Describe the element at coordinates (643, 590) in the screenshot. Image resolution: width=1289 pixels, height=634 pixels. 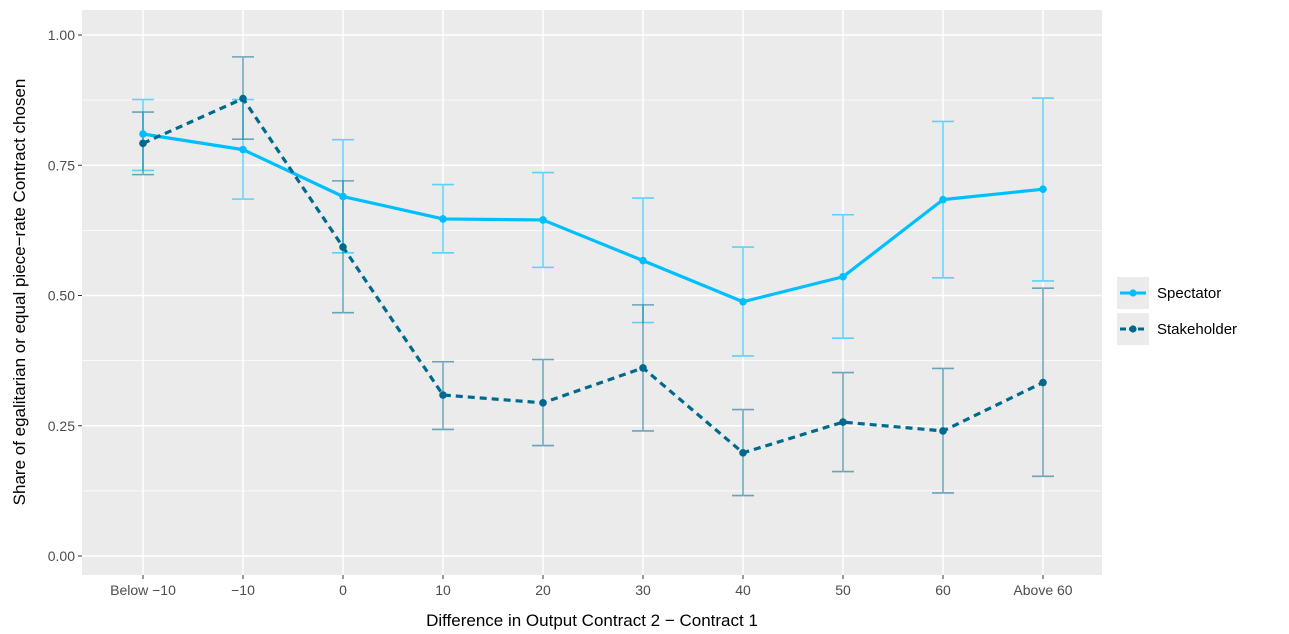
I see `x-tick-label: 30` at that location.